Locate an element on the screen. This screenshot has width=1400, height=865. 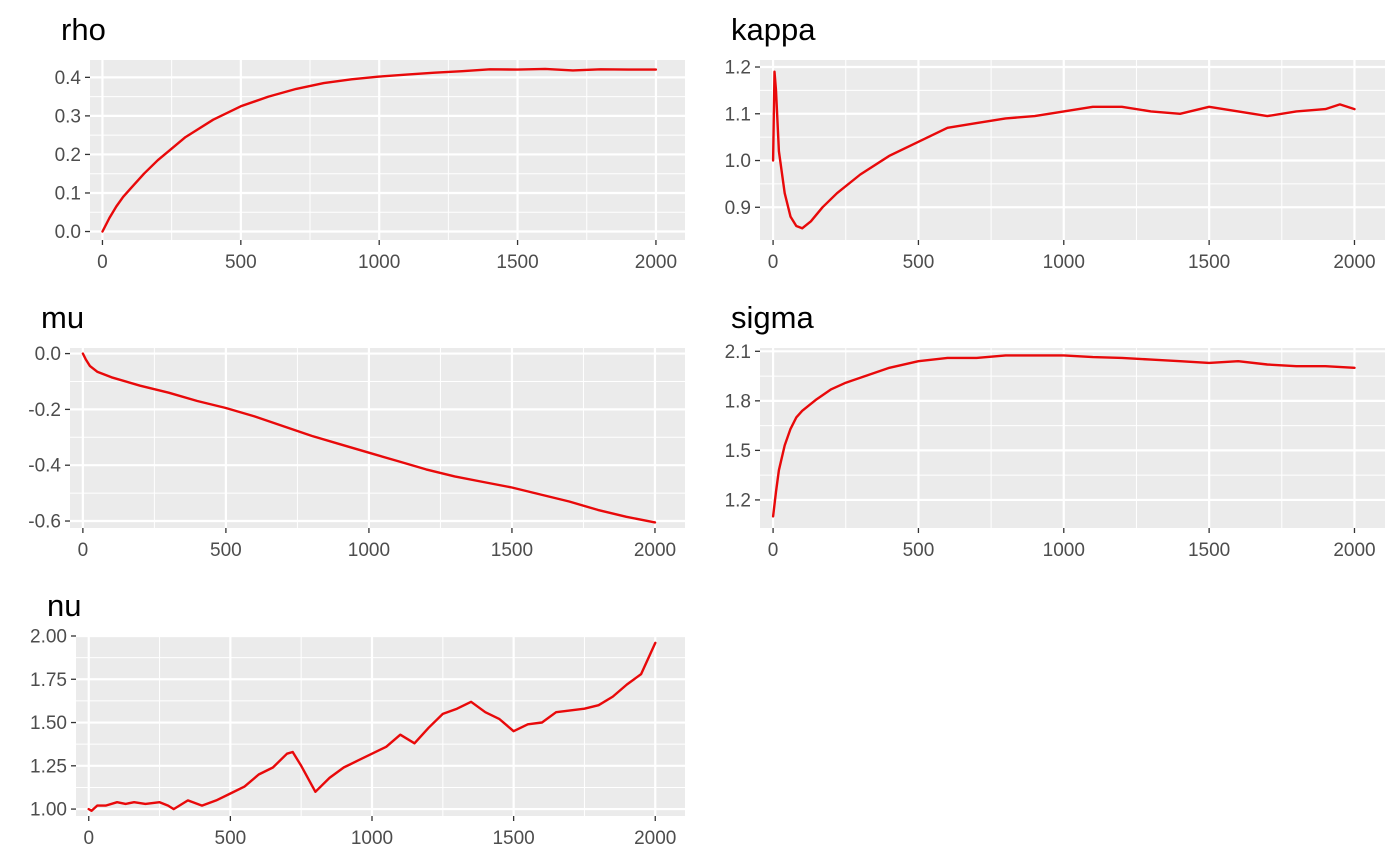
kappa-tick-label-x: 1500 is located at coordinates (1209, 262).